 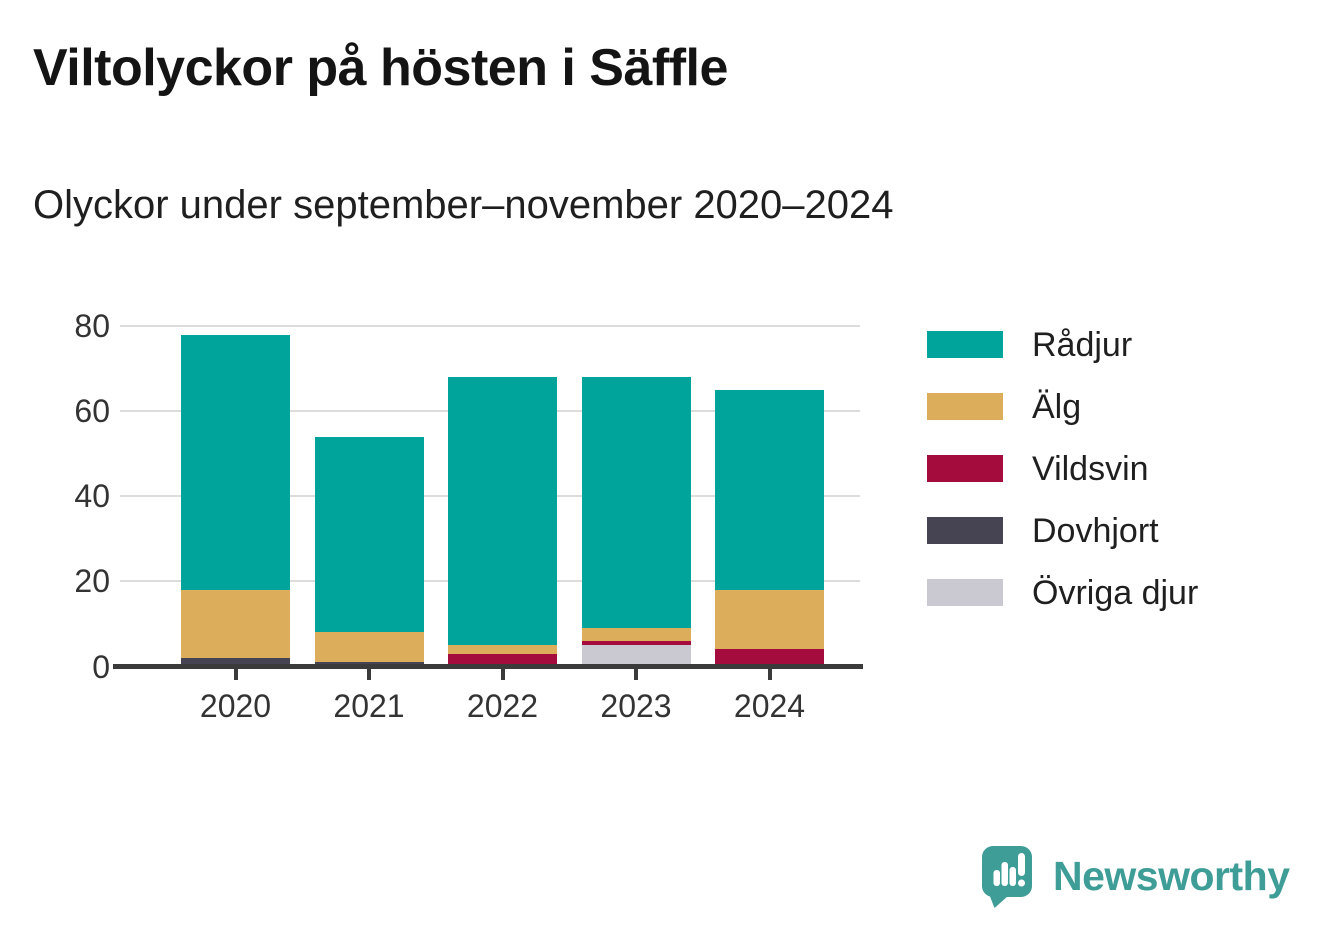 I want to click on newsworthy-wordmark: Newsworthy, so click(x=1171, y=876).